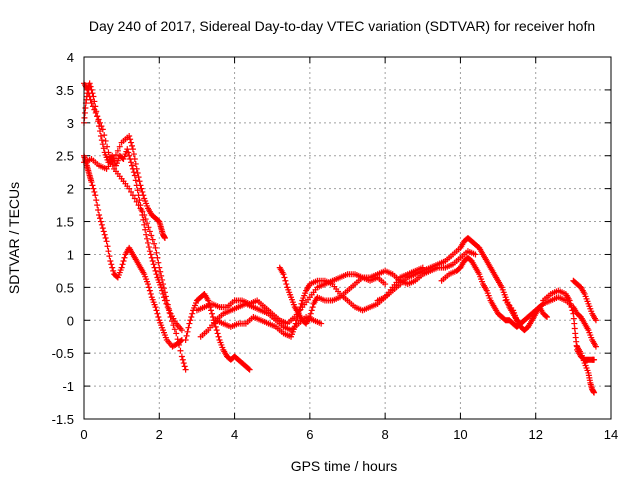  What do you see at coordinates (65, 156) in the screenshot?
I see `y-tick-label: 2.5` at bounding box center [65, 156].